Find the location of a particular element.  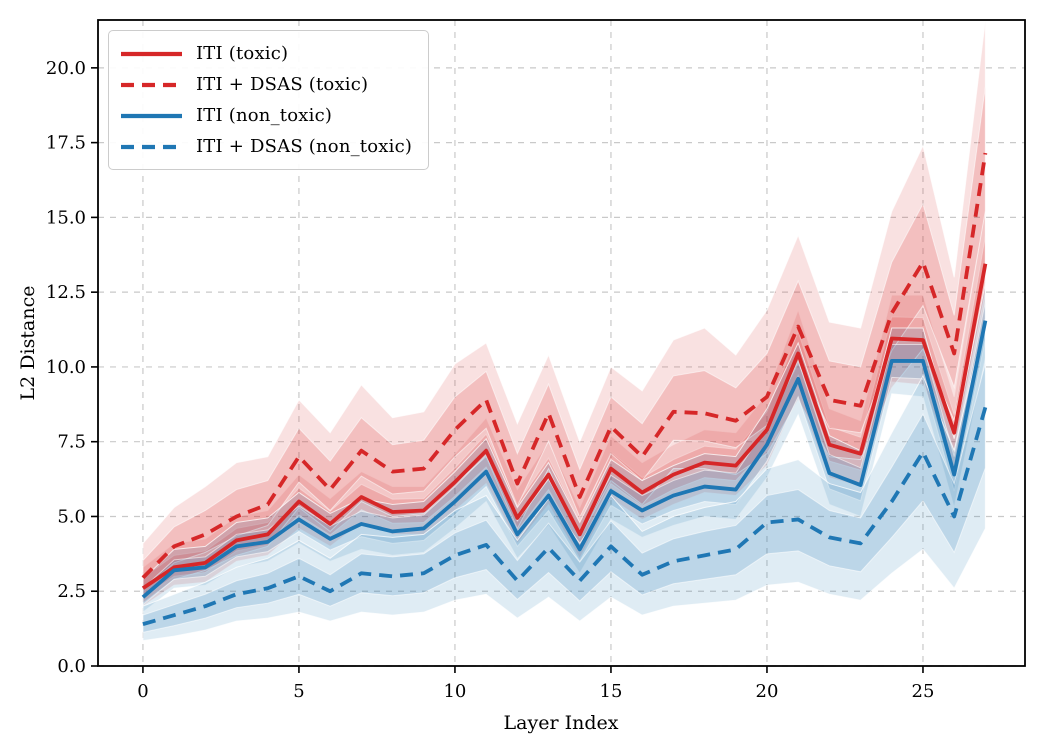

x-tick-label: 25 is located at coordinates (923, 691).